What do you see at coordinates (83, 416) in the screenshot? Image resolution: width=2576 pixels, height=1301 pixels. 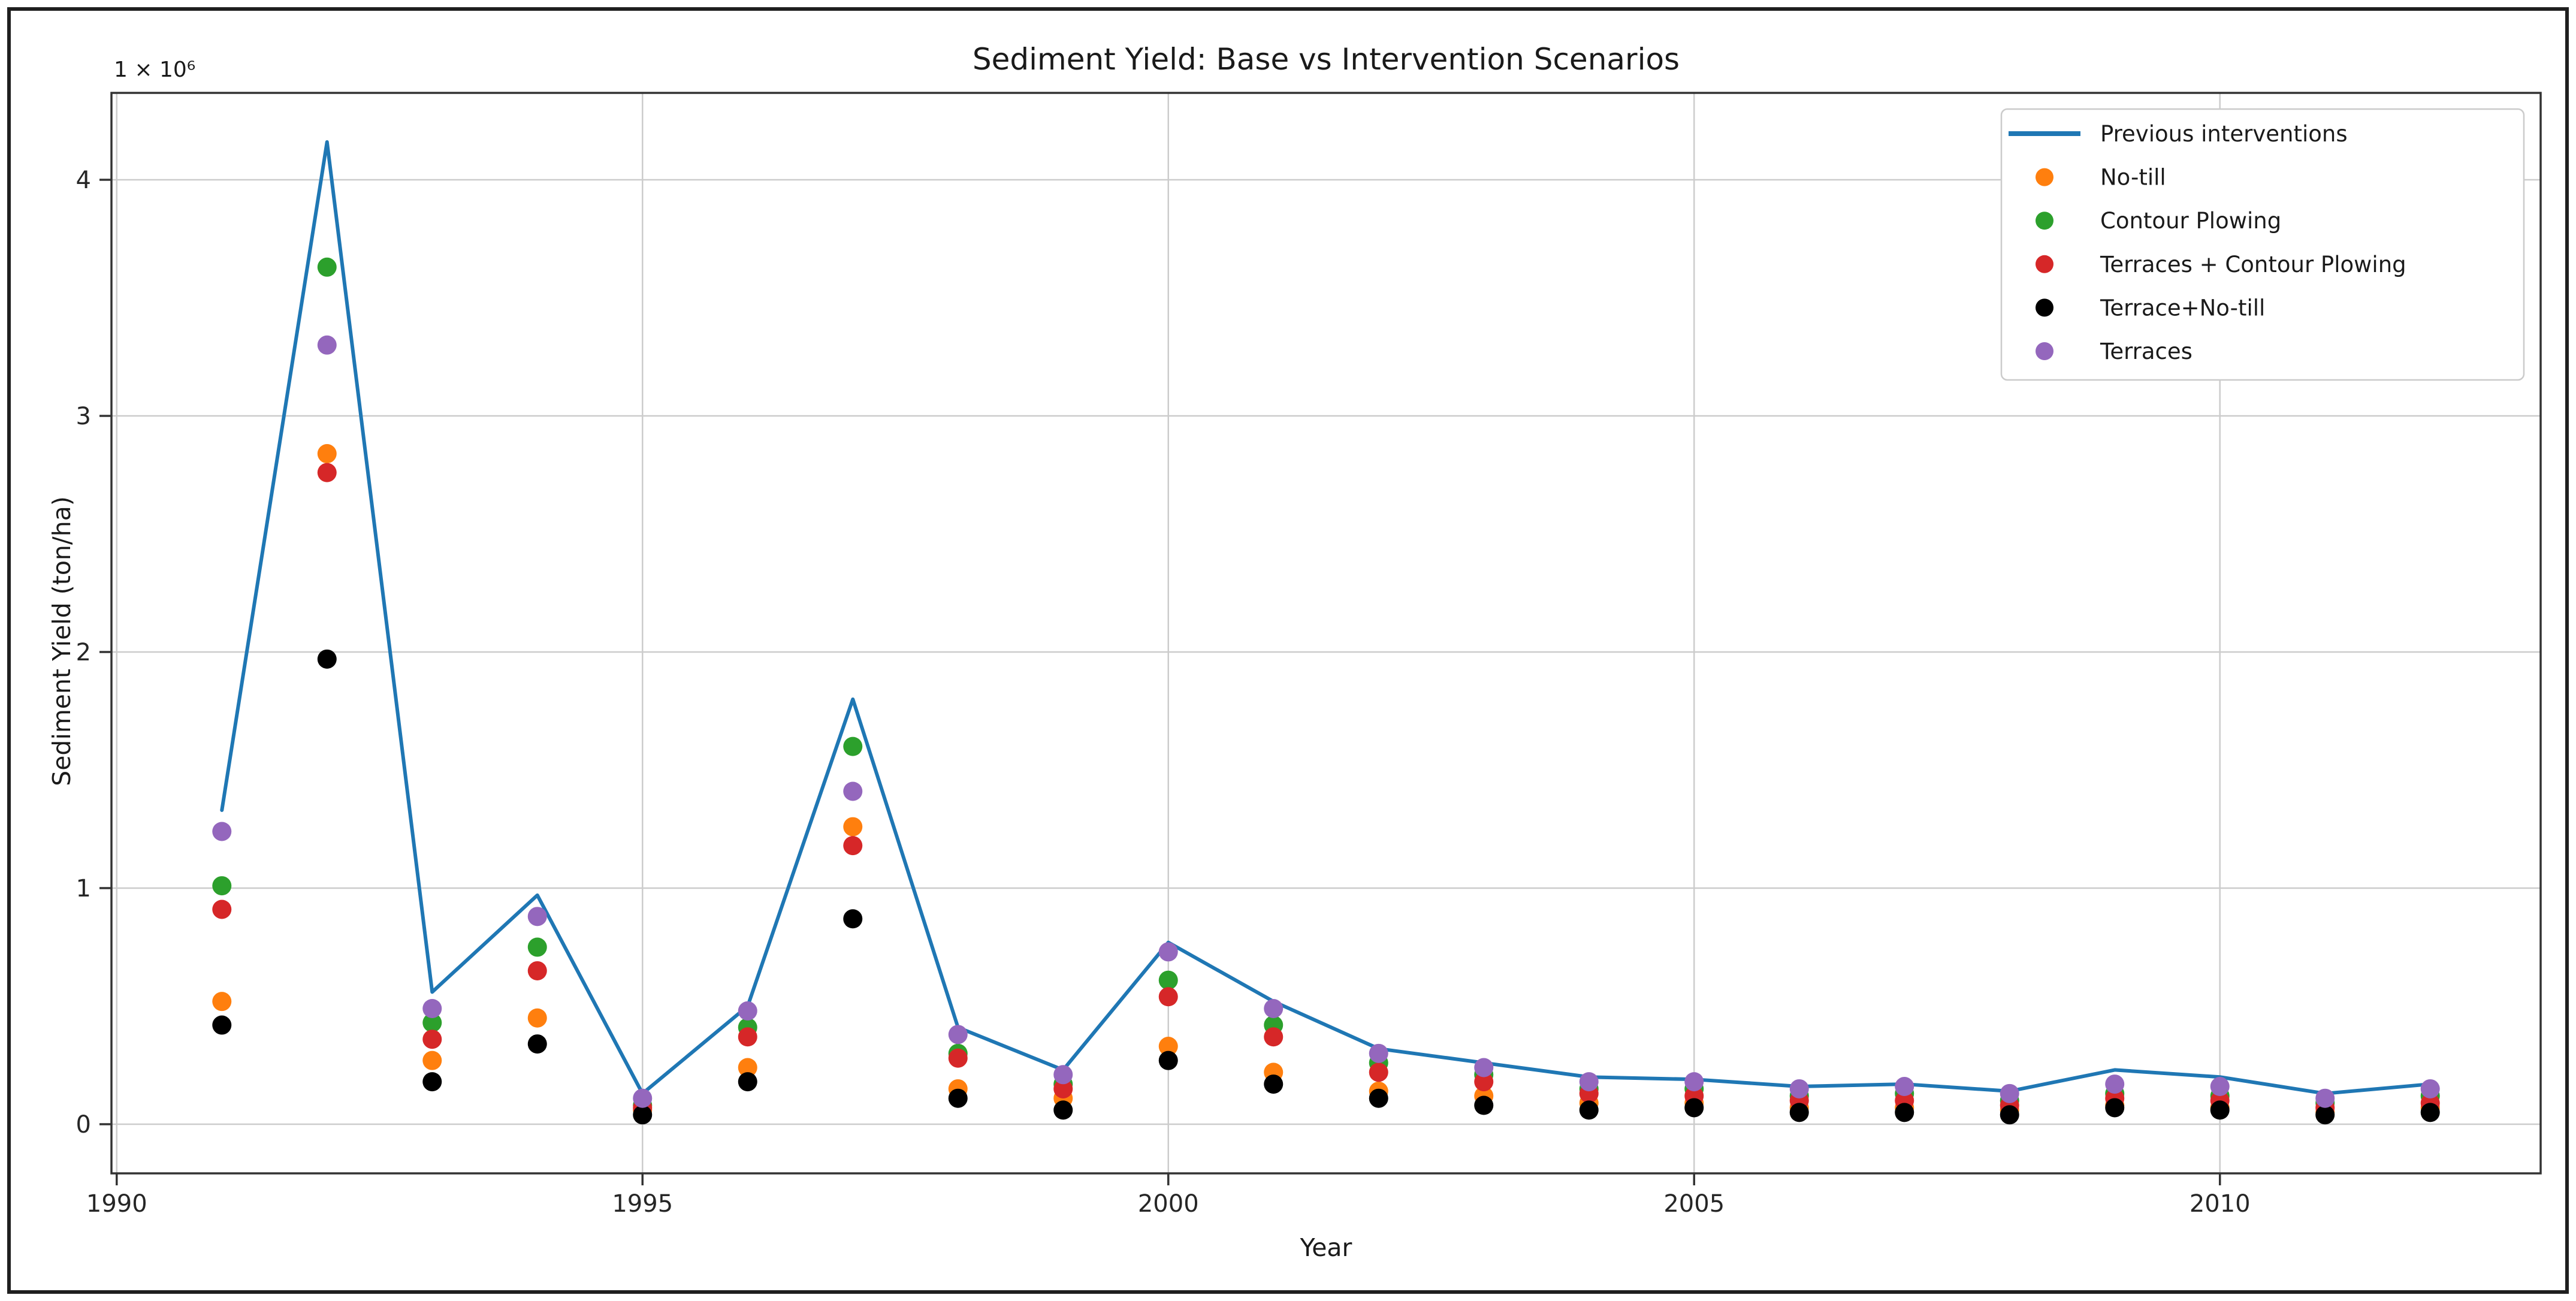 I see `y-tick-label: 3` at bounding box center [83, 416].